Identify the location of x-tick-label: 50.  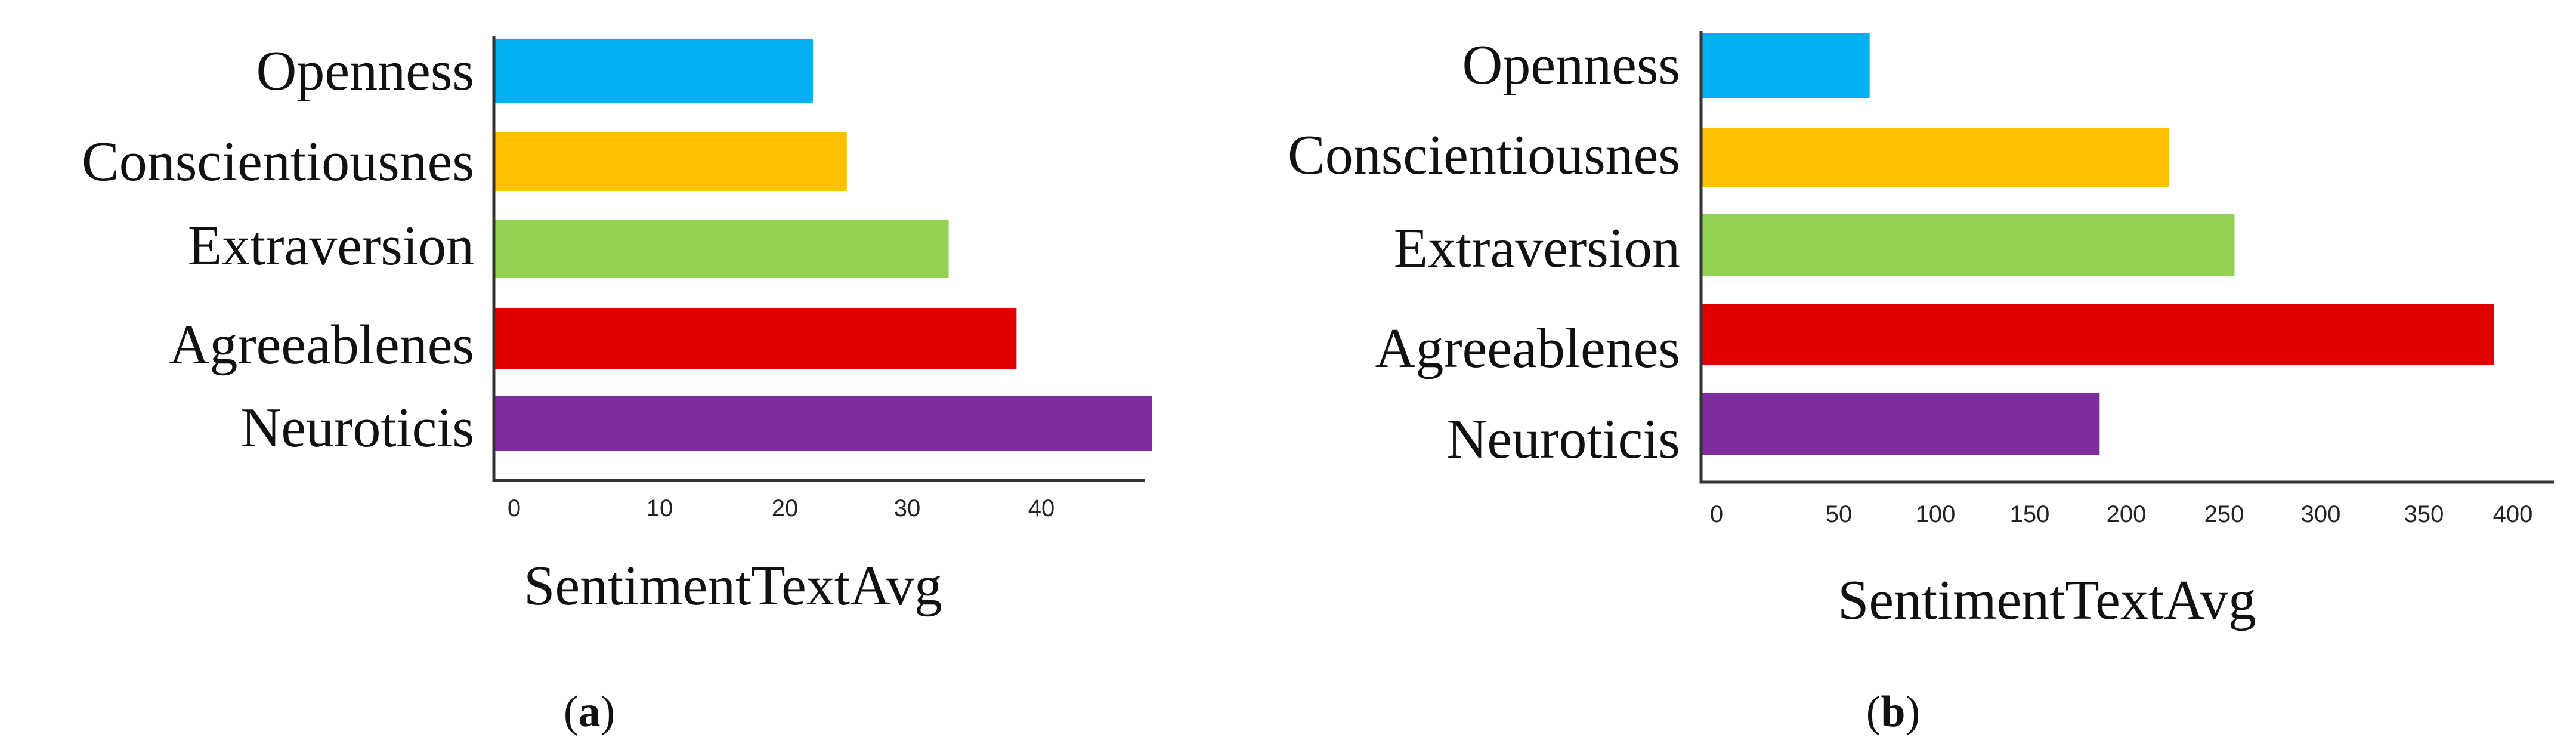
(1839, 514).